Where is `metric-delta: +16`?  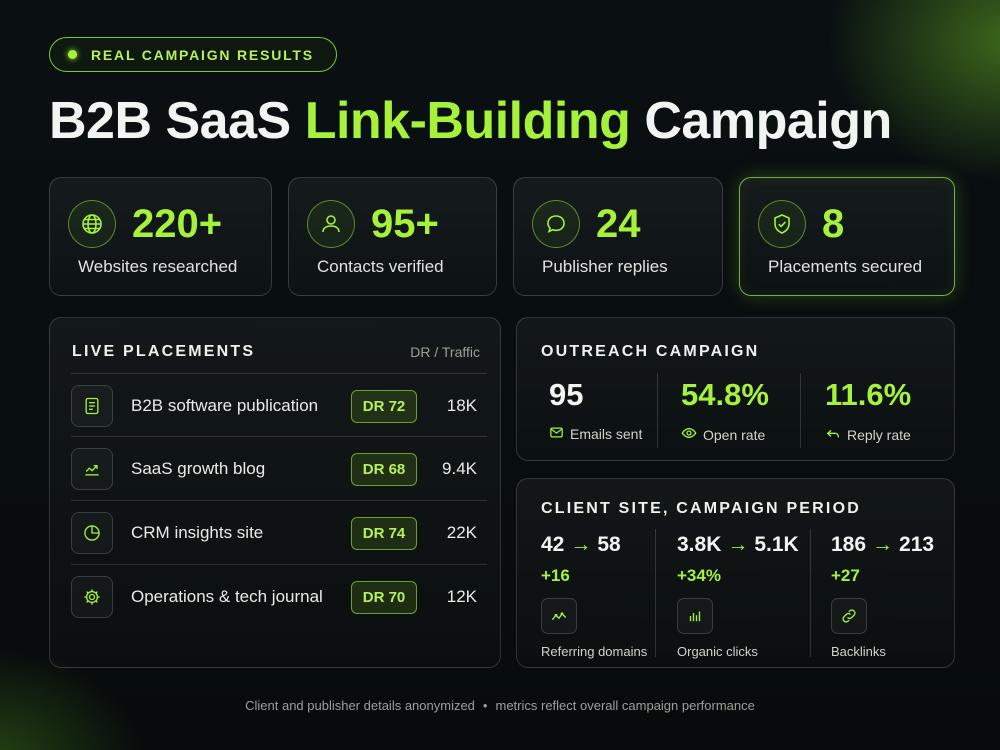 metric-delta: +16 is located at coordinates (555, 575).